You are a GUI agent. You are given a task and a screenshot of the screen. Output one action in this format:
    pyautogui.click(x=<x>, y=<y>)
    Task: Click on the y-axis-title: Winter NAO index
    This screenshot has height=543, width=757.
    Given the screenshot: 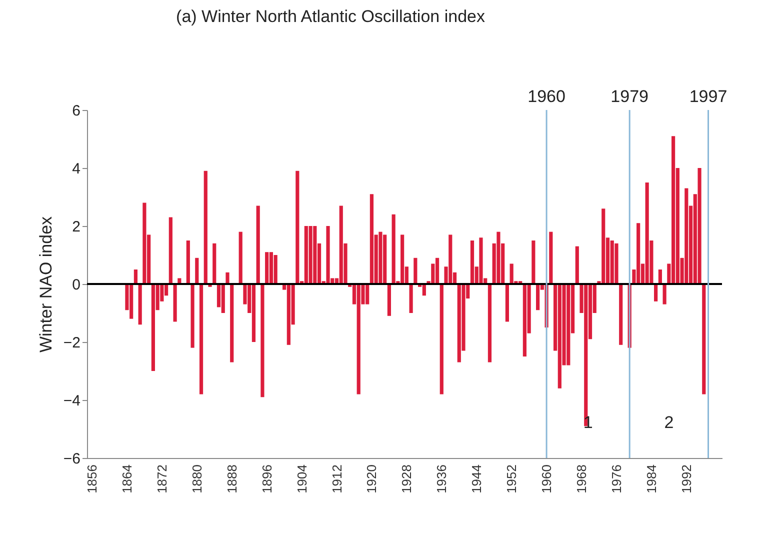 What is the action you would take?
    pyautogui.click(x=46, y=284)
    